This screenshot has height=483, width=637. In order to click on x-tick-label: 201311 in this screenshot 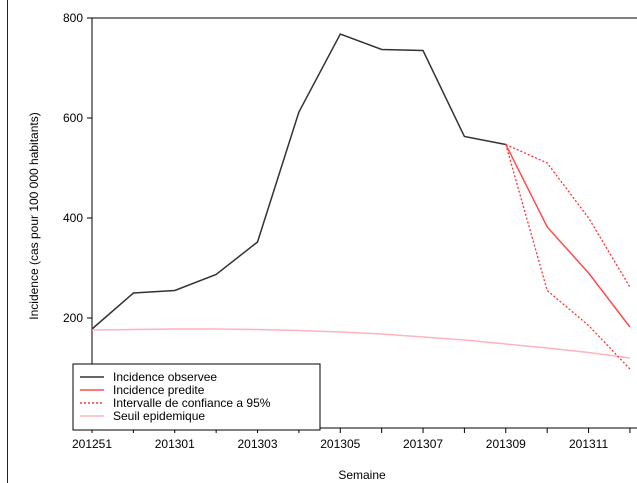, I will do `click(588, 444)`.